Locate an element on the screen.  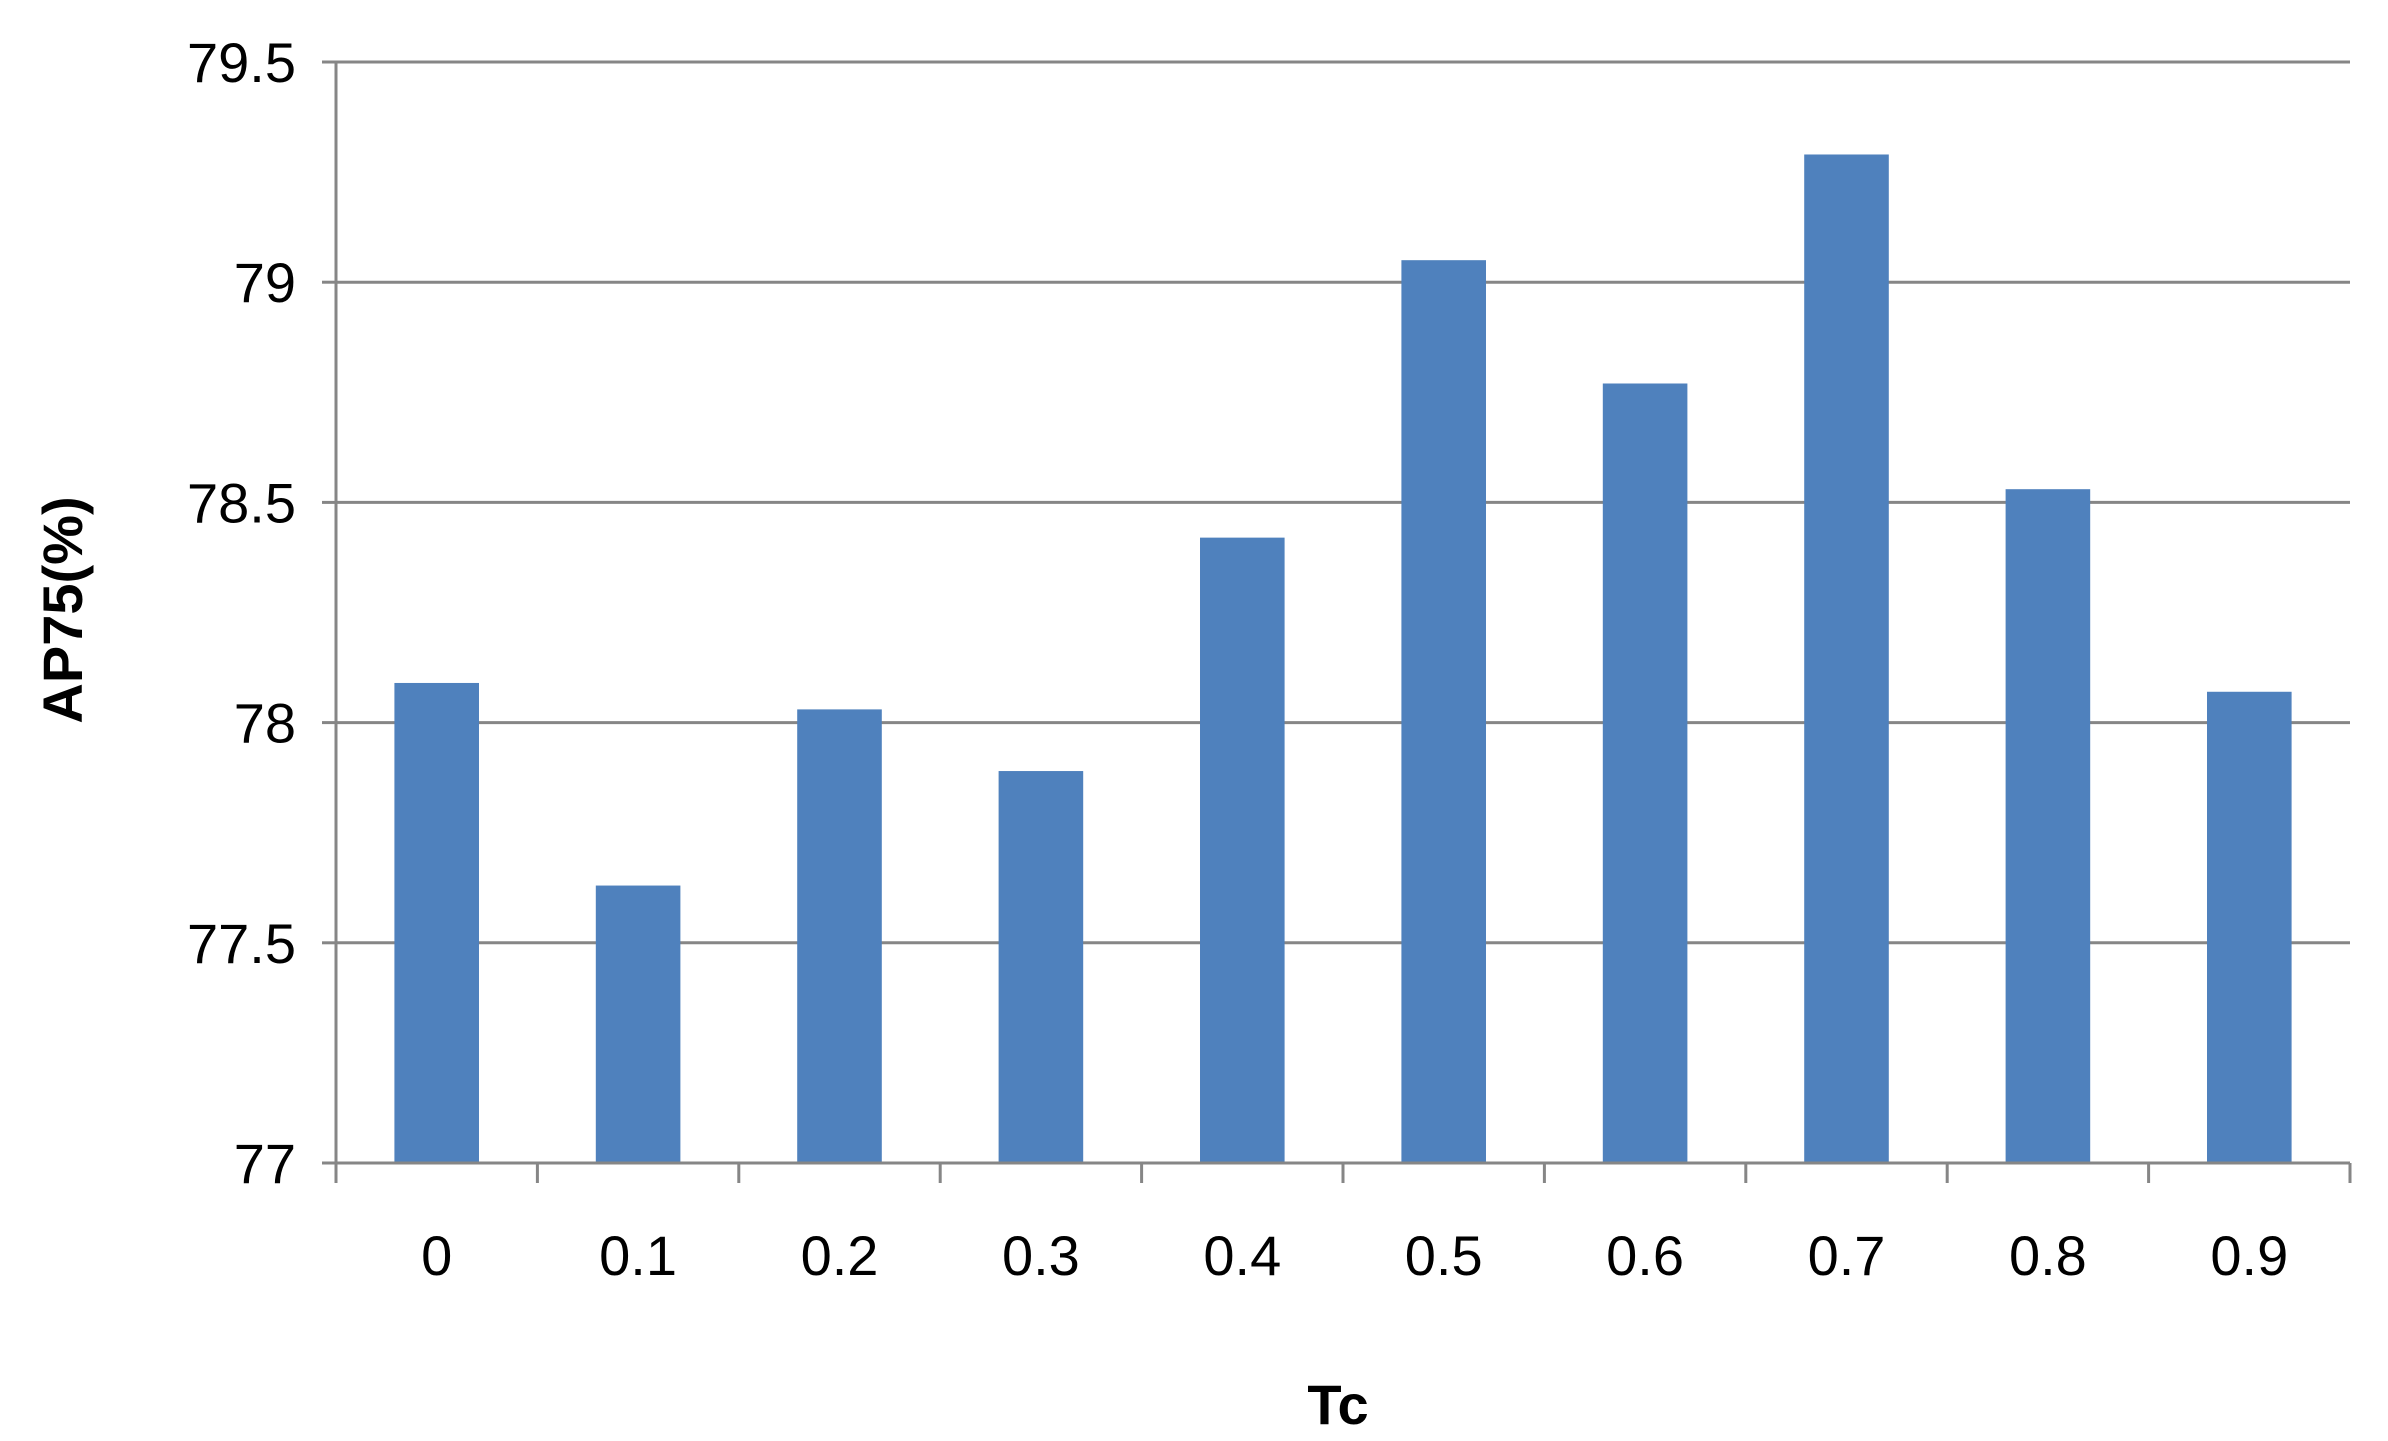
y-tick-label: 78 is located at coordinates (265, 723).